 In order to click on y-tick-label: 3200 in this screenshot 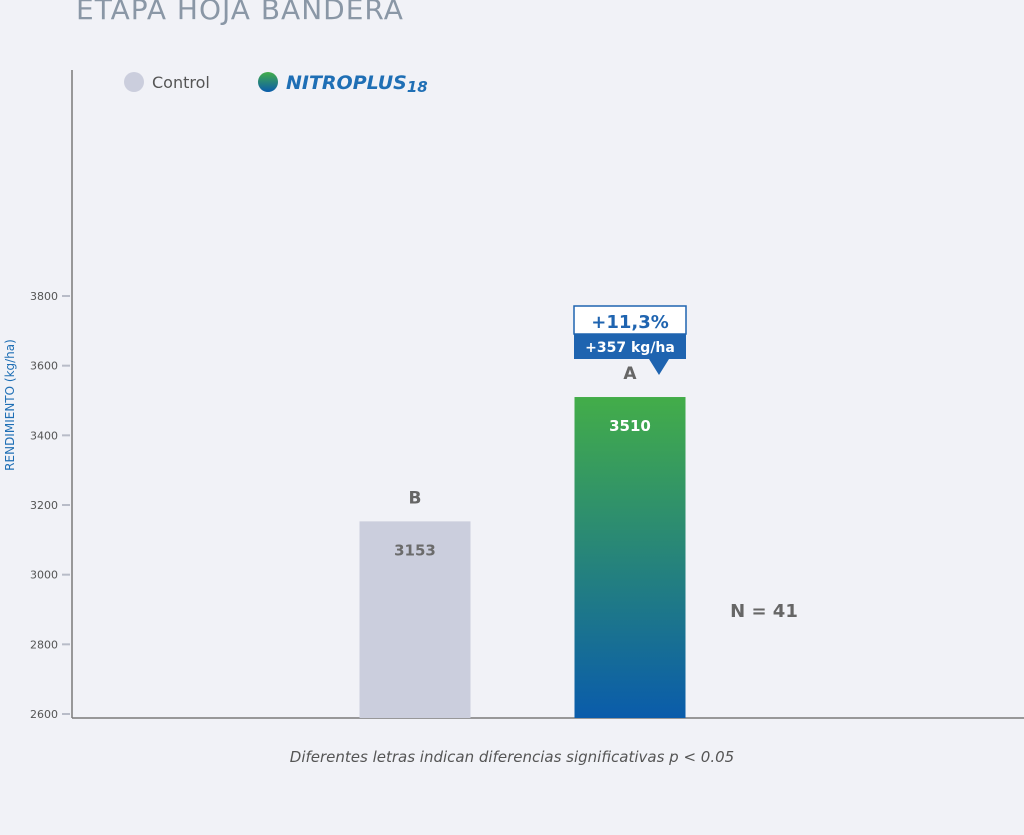, I will do `click(44, 505)`.